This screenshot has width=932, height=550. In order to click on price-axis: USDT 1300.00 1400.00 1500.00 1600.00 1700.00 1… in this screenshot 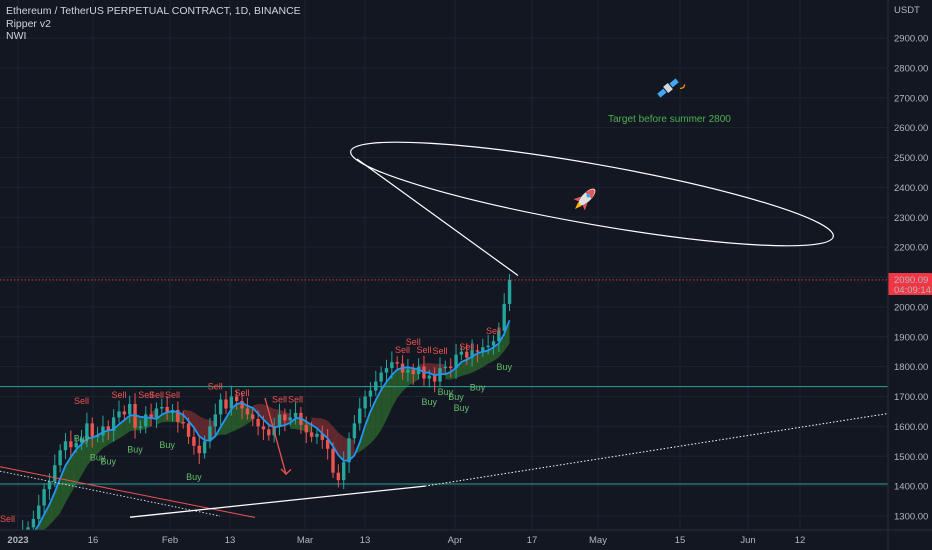, I will do `click(910, 275)`.